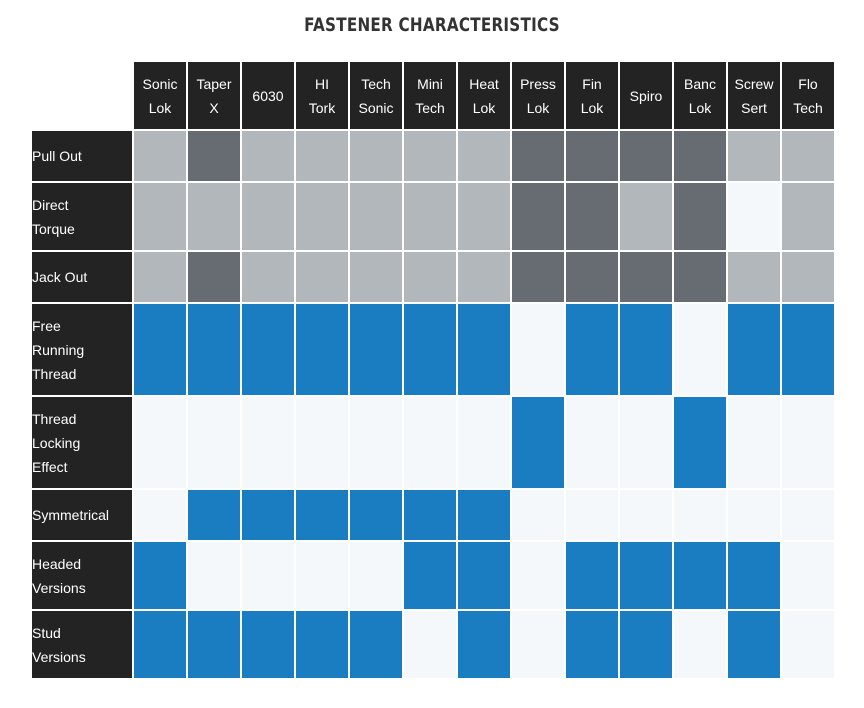 The width and height of the screenshot is (864, 708). What do you see at coordinates (56, 442) in the screenshot?
I see `row-header-label: Thread Locking Effect` at bounding box center [56, 442].